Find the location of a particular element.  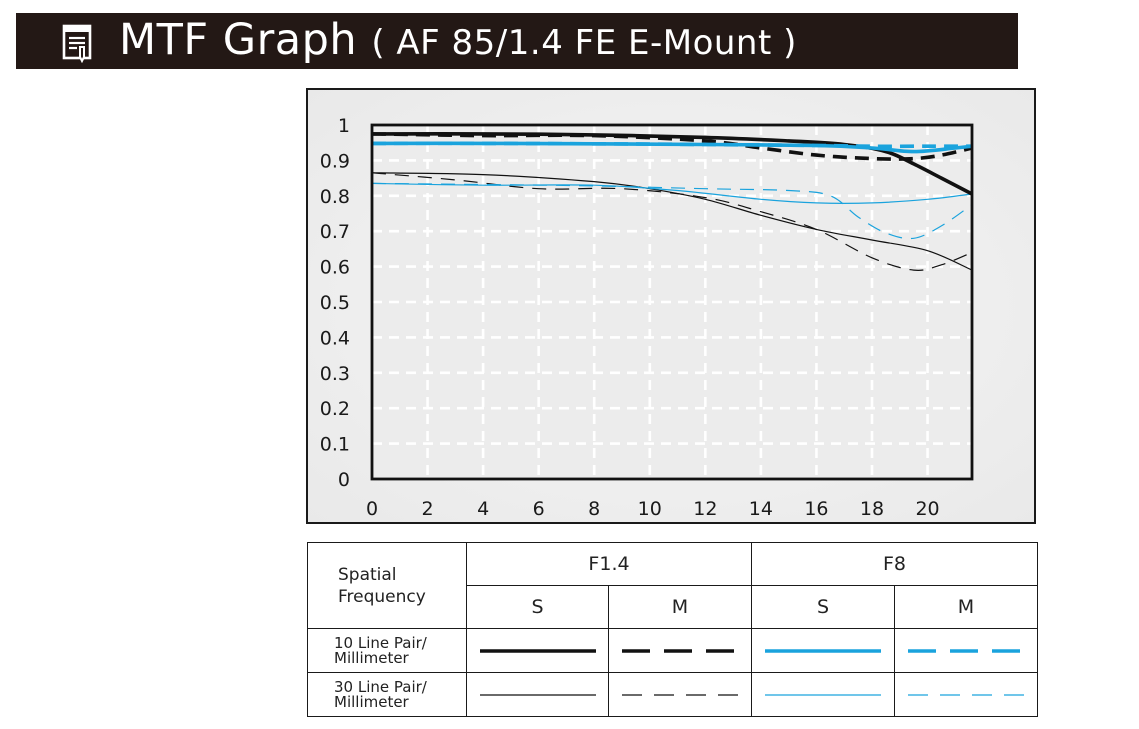

y-tick-label: 0.8 is located at coordinates (335, 197).